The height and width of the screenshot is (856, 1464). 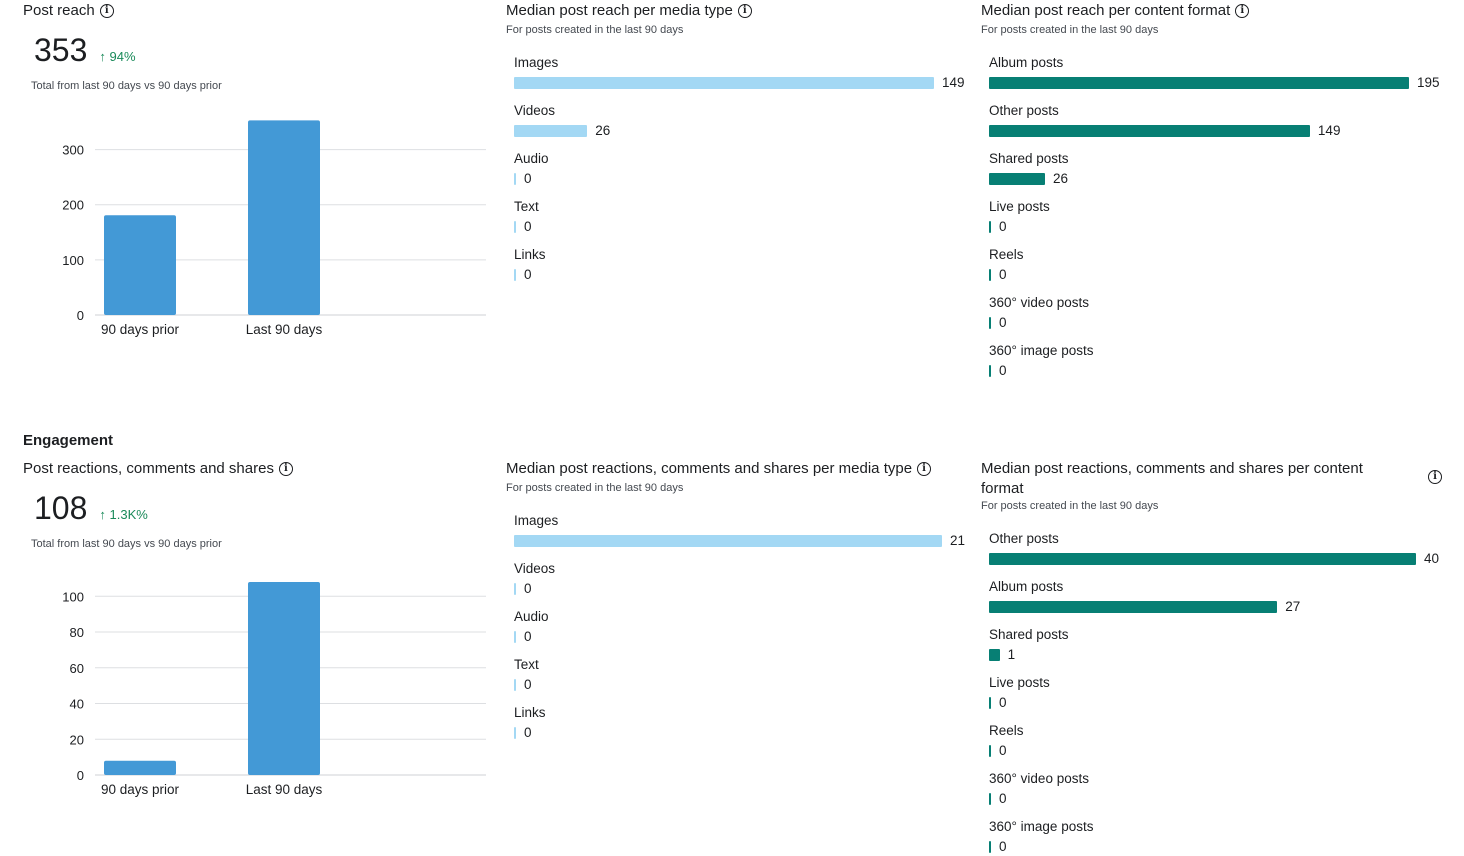 What do you see at coordinates (744, 633) in the screenshot?
I see `eng-media-chart: Images 21 Videos 0 Audio 0 Text 0 Links 0` at bounding box center [744, 633].